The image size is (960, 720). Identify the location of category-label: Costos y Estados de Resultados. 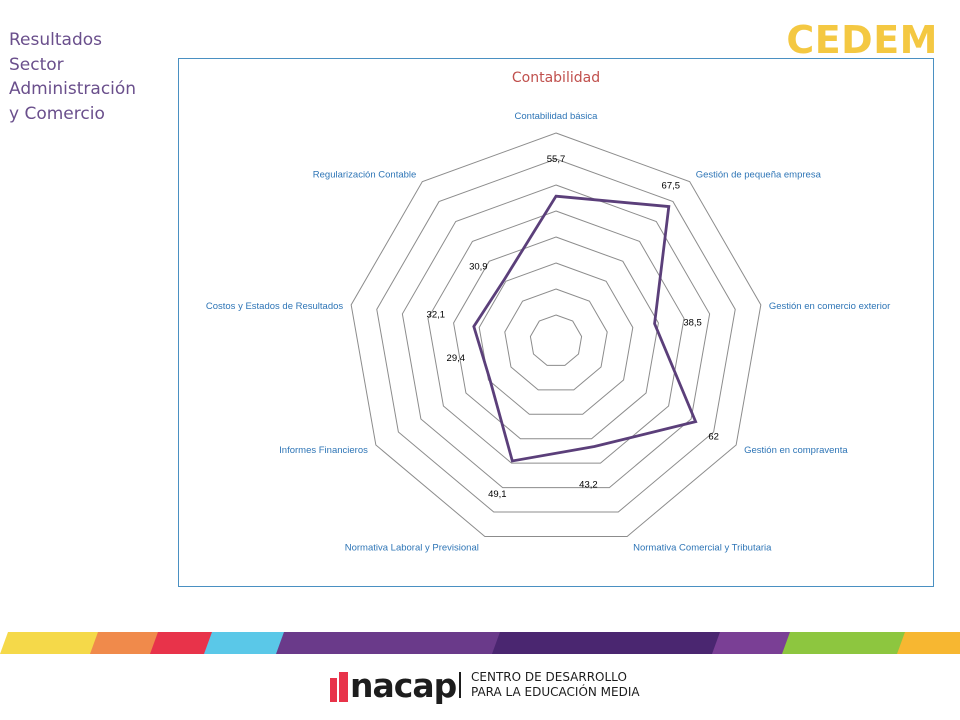
(275, 306).